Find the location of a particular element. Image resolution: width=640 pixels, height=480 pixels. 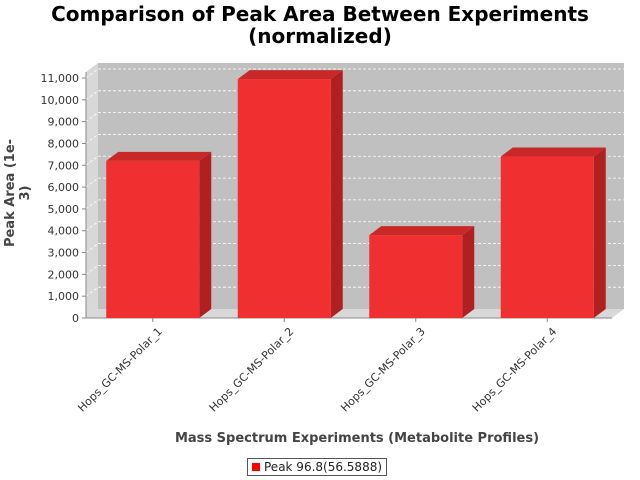

plot-floor is located at coordinates (355, 313).